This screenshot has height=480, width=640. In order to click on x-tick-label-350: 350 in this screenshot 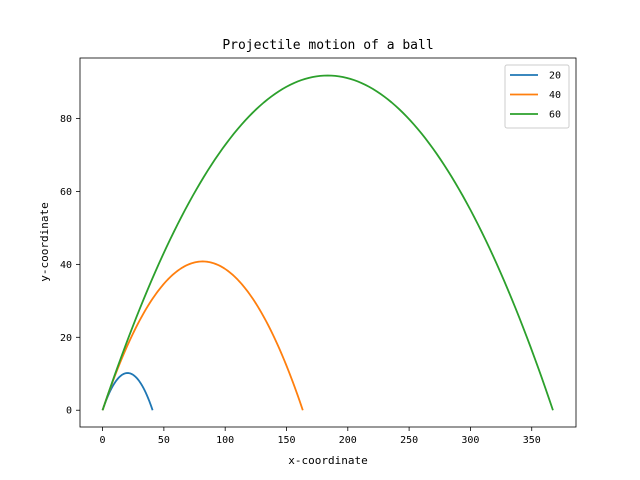, I will do `click(532, 440)`.